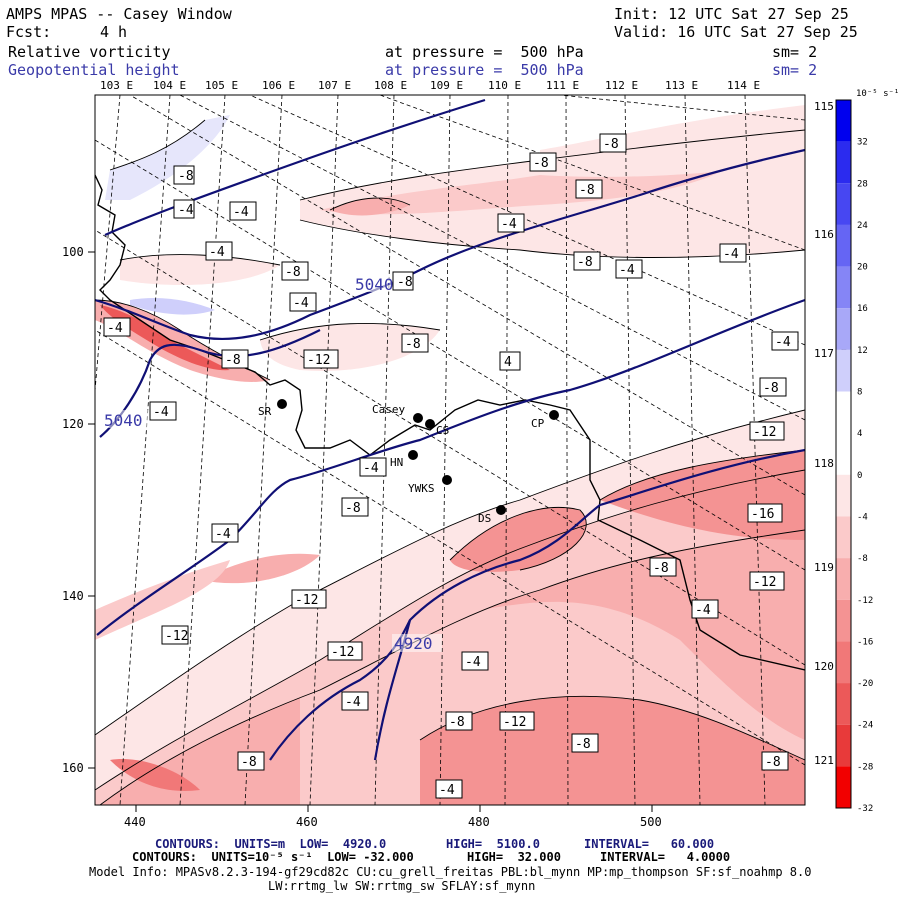  Describe the element at coordinates (877, 94) in the screenshot. I see `colorbar-unit: 10⁻⁵ s⁻¹` at that location.